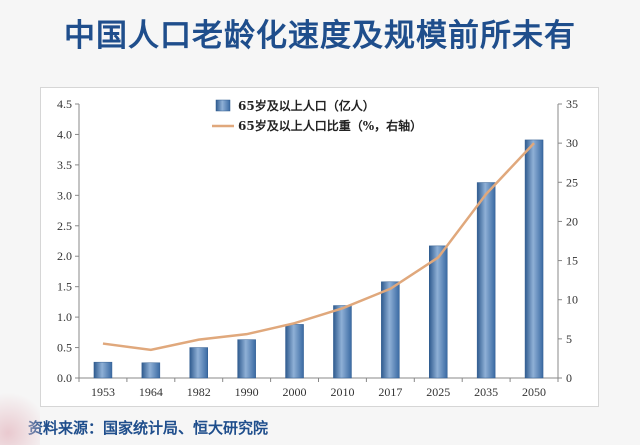 The image size is (640, 445). Describe the element at coordinates (572, 261) in the screenshot. I see `right-tick-label: 15` at that location.